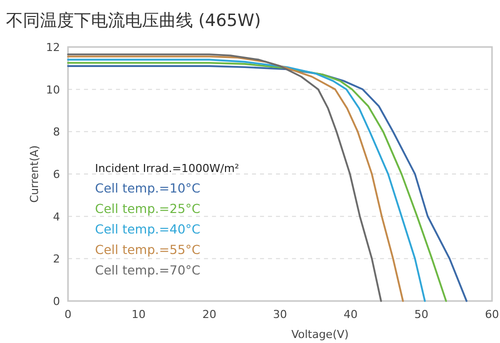 The image size is (500, 343). What do you see at coordinates (53, 89) in the screenshot?
I see `y-tick-label: 10` at bounding box center [53, 89].